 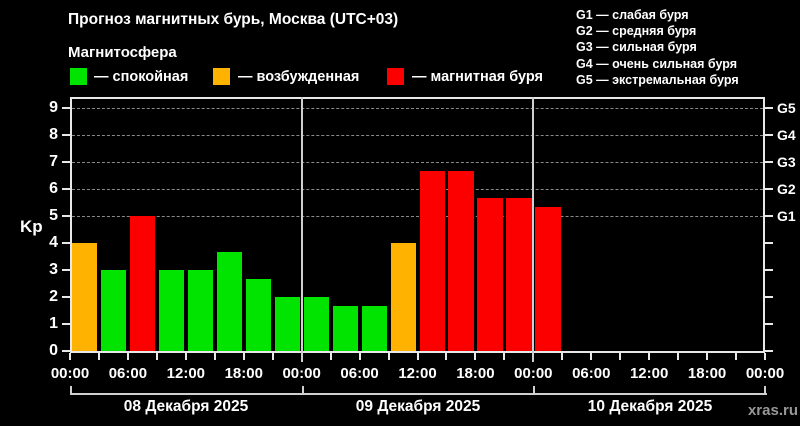 I want to click on chart-subtitle: Магнитосфера, so click(x=122, y=52).